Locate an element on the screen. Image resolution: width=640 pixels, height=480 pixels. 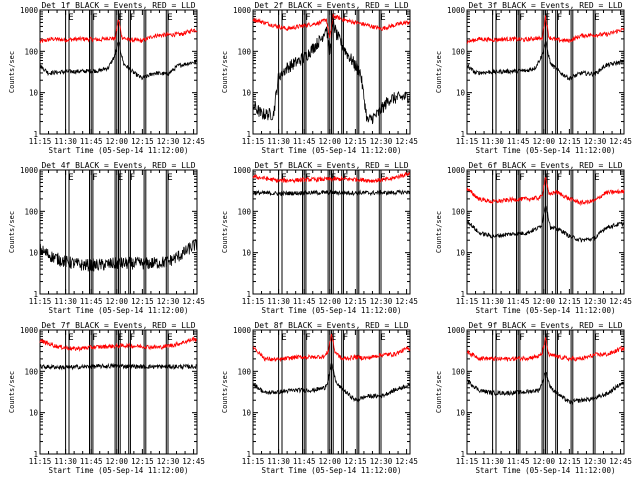
chart-title: Det 2f BLACK = Events, RED = LLD is located at coordinates (331, 5).